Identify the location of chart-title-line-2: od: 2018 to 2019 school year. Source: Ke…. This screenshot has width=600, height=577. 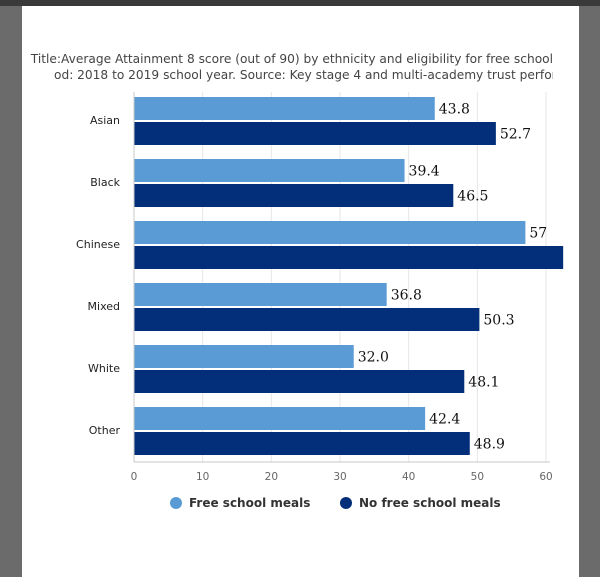
(303, 75).